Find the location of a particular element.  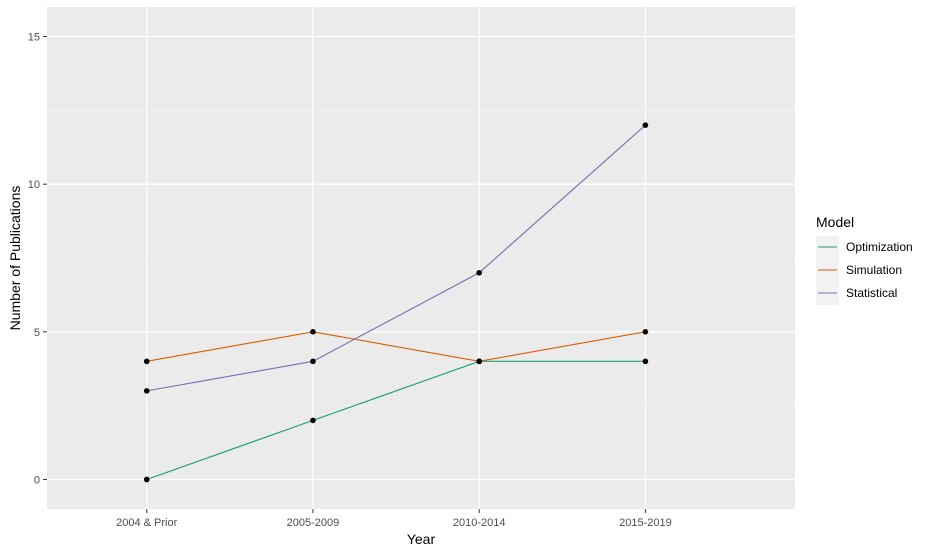

legend-items: Optimization Simulation Statistical is located at coordinates (864, 270).